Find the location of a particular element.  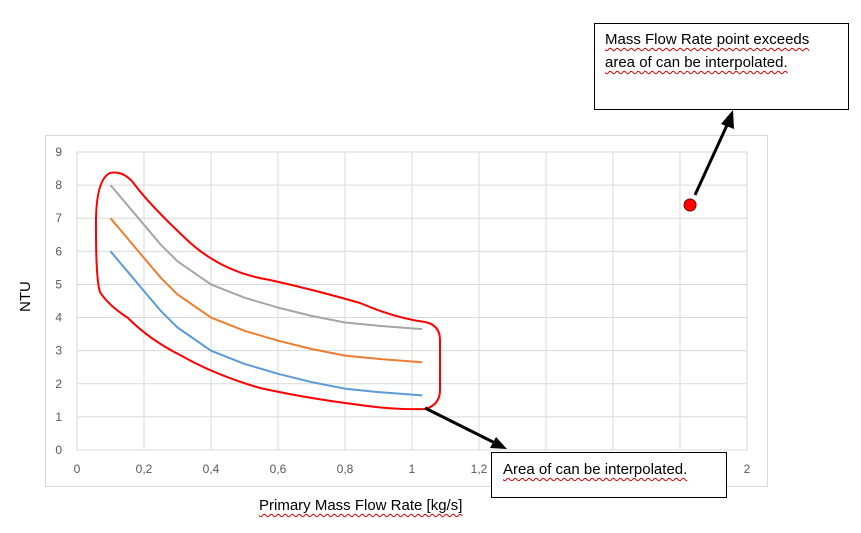

y-tick-label: 6 is located at coordinates (58, 251).